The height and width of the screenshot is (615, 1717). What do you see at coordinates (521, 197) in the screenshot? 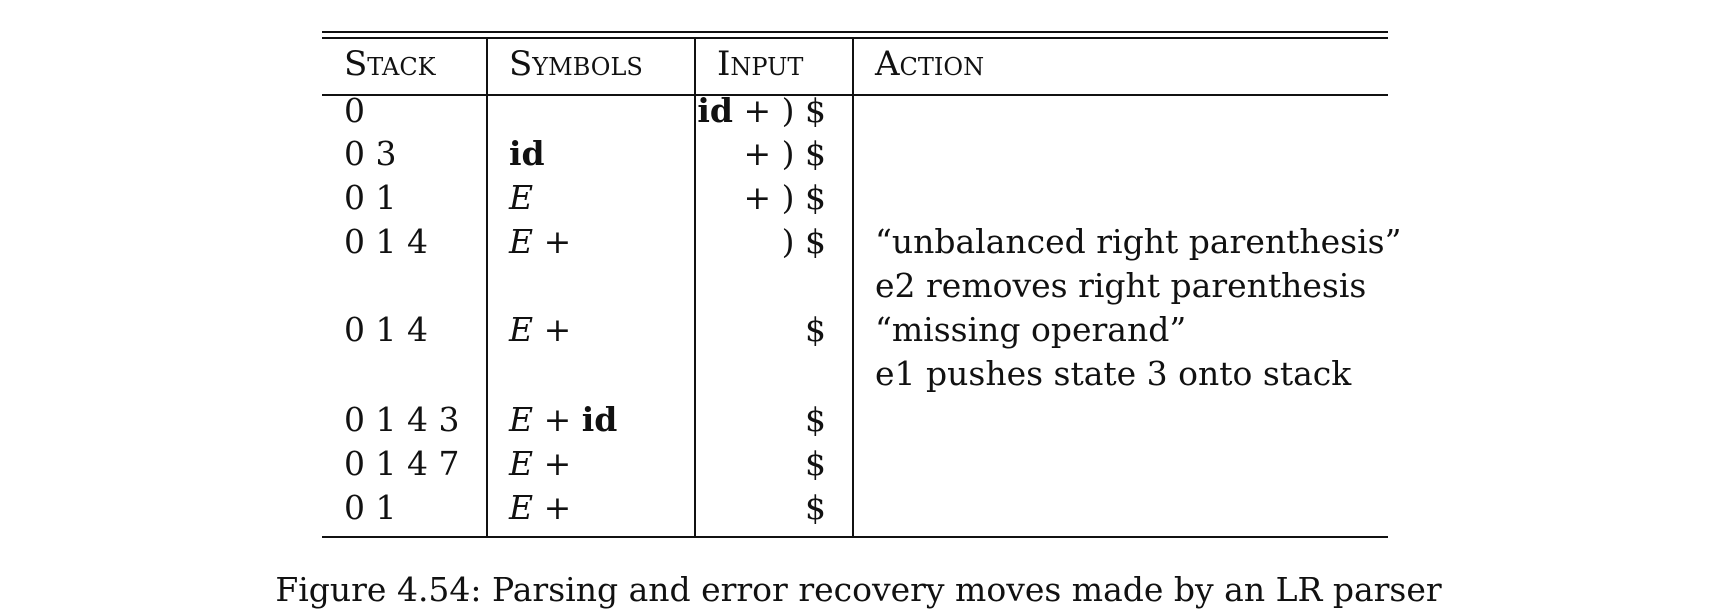
I see `symbols-cell: E` at bounding box center [521, 197].